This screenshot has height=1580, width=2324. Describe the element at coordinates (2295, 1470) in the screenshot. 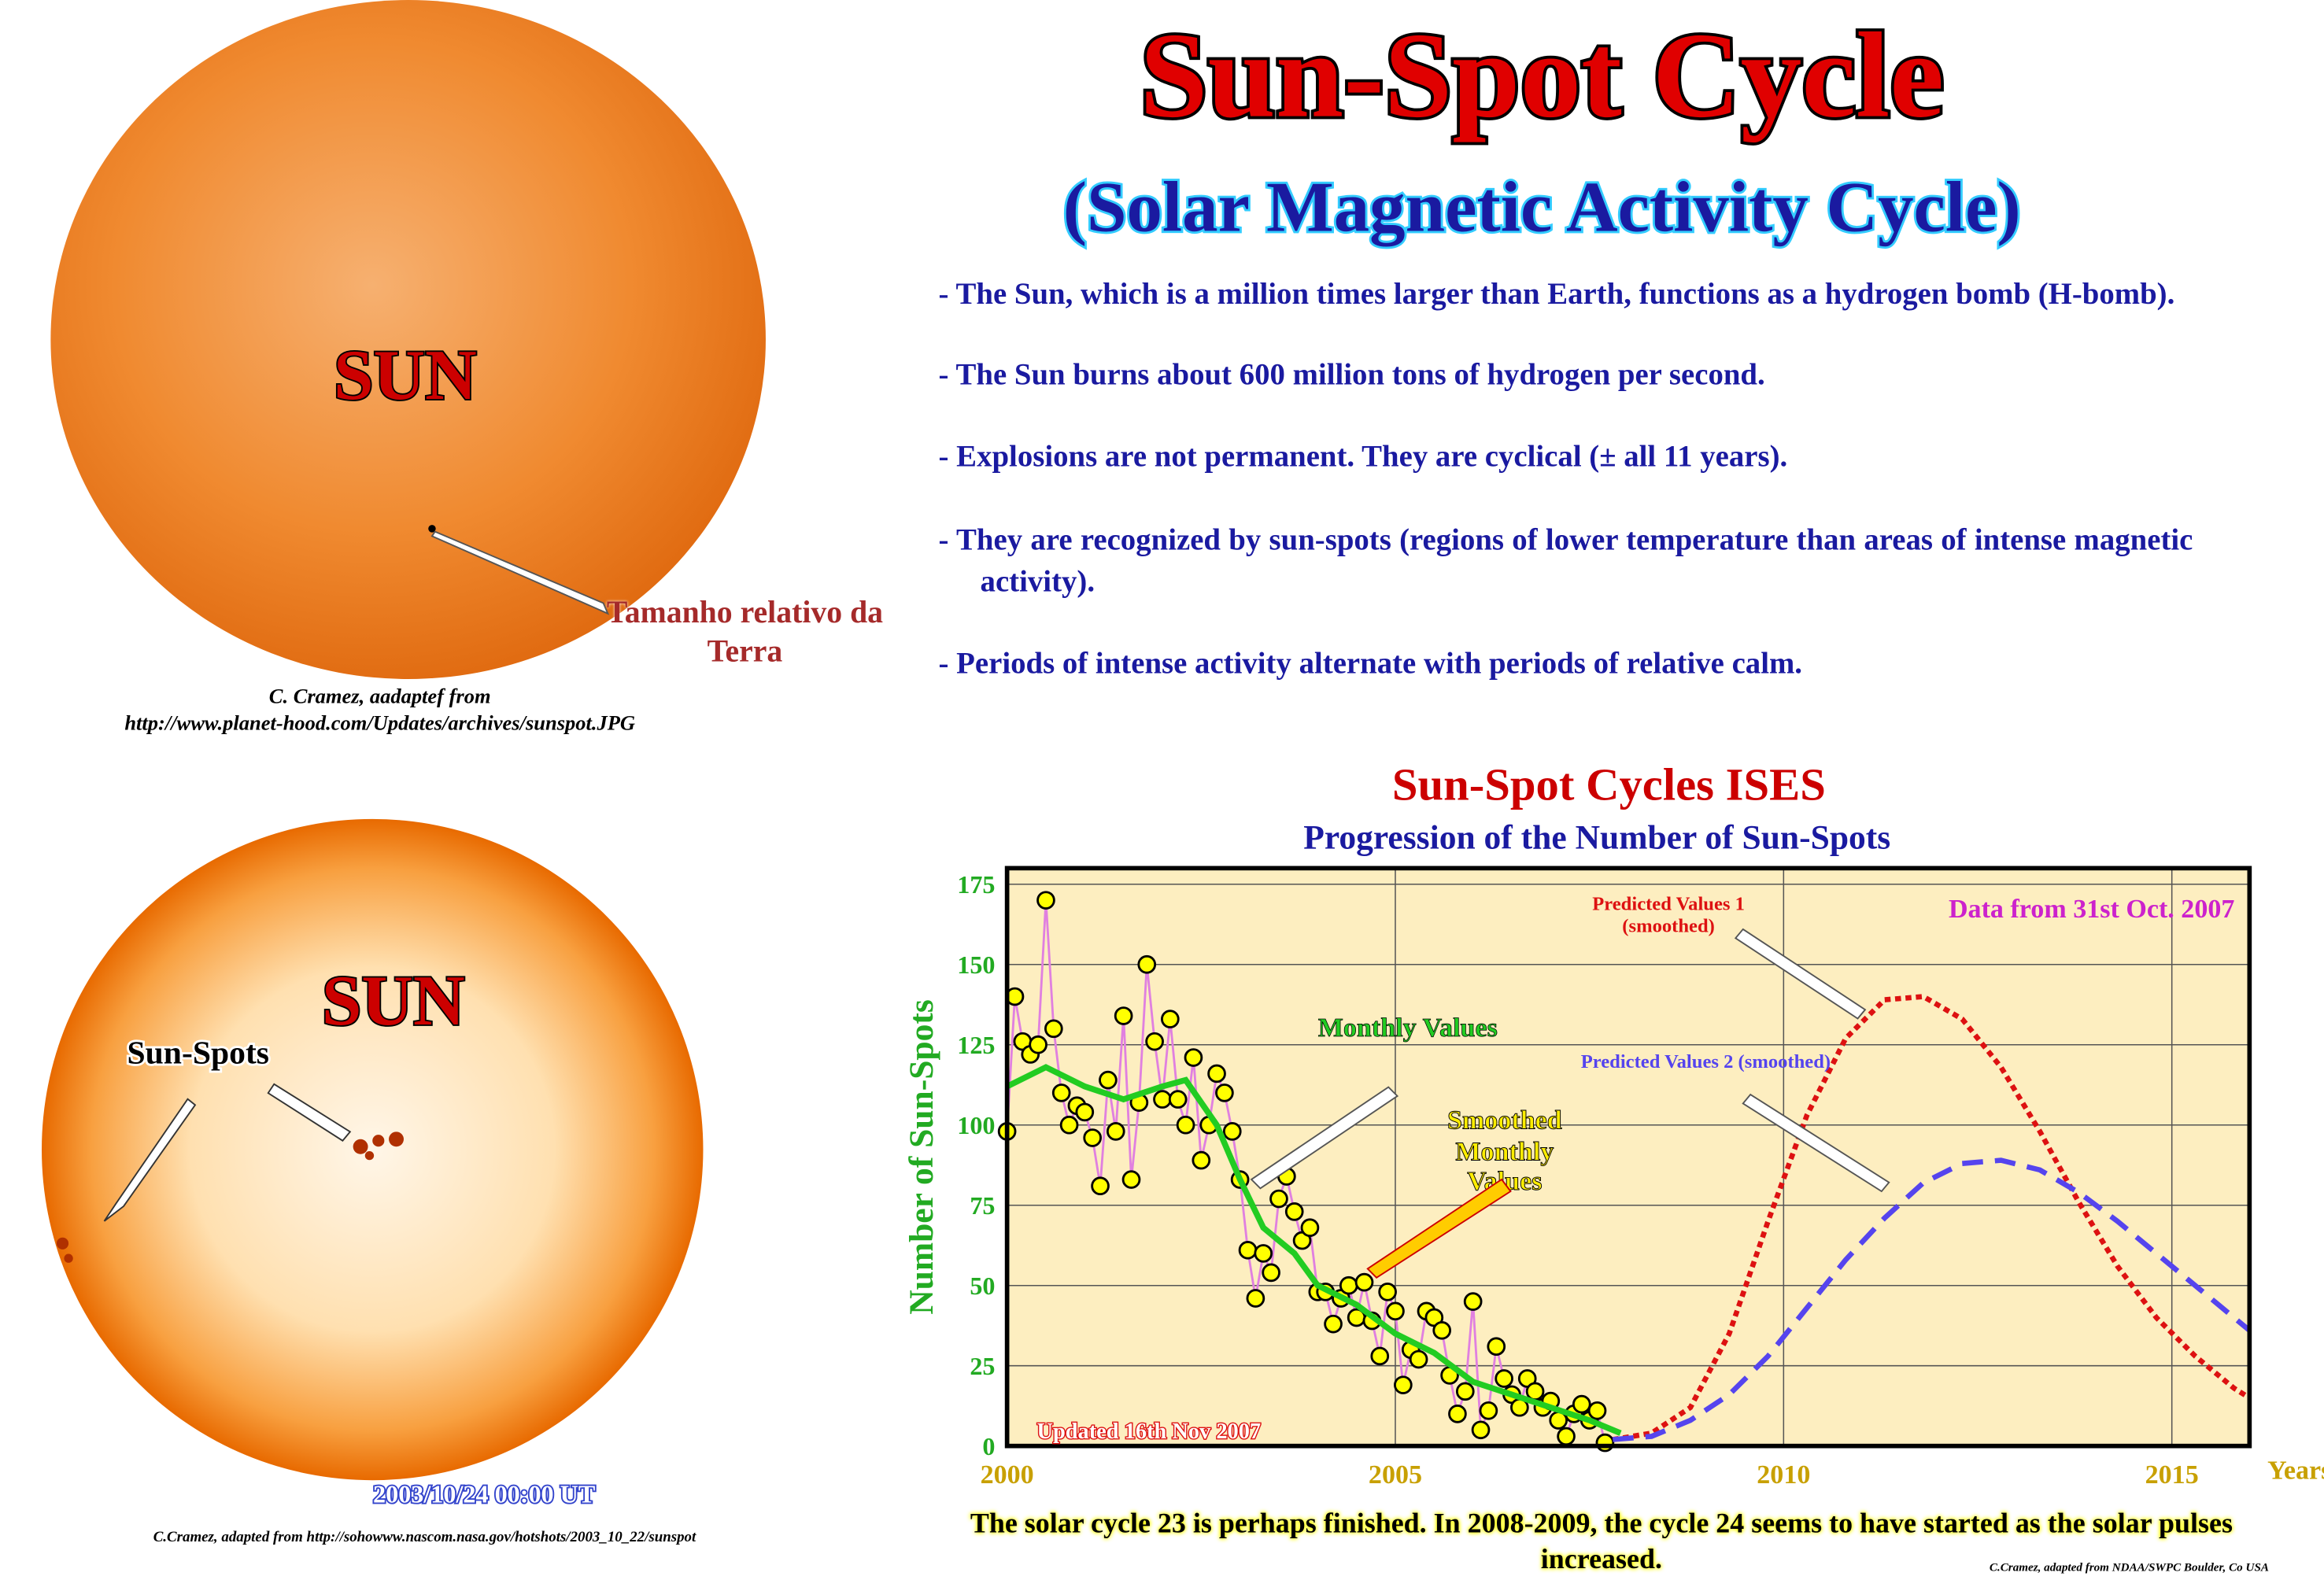

I see `x-axis-label: Years` at that location.